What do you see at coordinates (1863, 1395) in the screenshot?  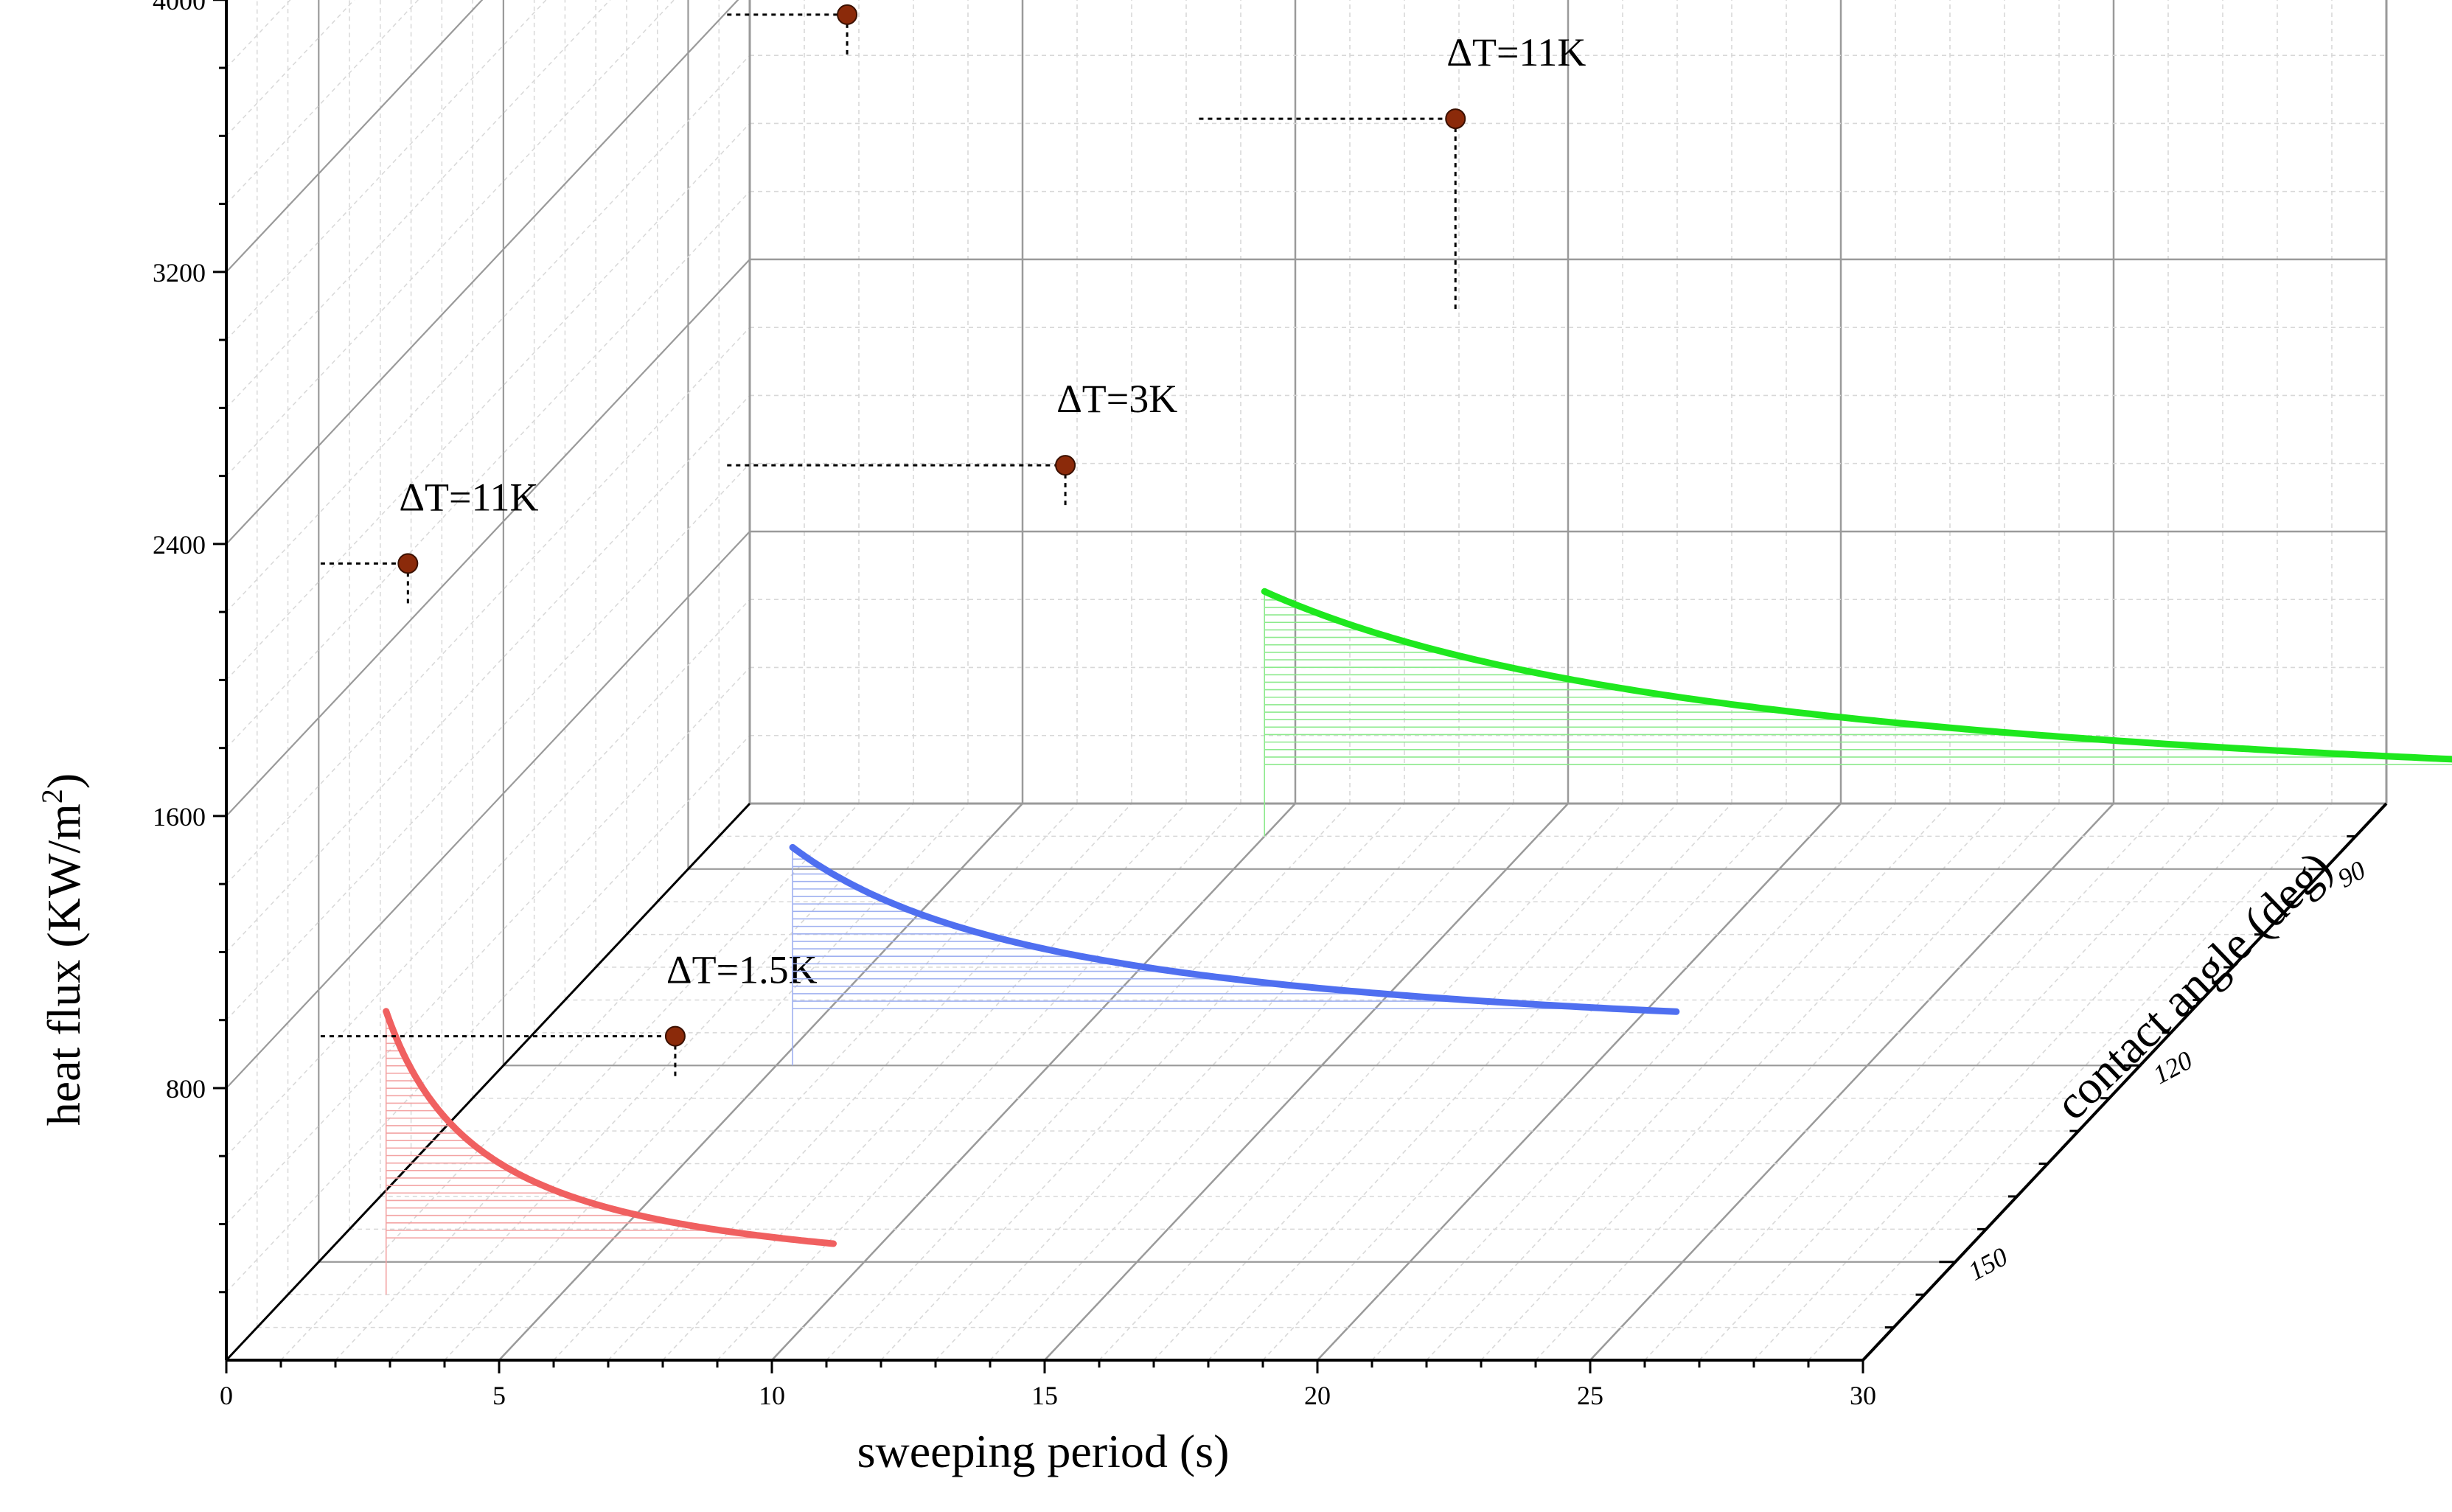 I see `x-tick-label: 30` at bounding box center [1863, 1395].